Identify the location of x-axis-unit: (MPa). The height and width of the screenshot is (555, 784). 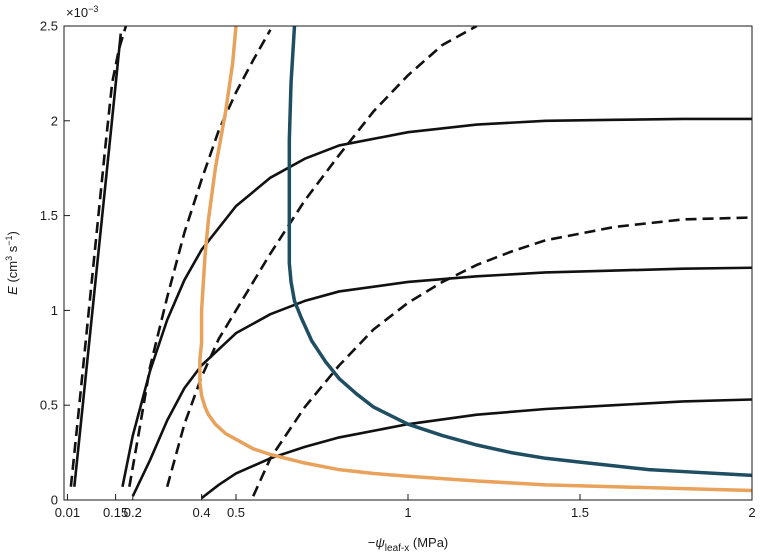
(428, 542).